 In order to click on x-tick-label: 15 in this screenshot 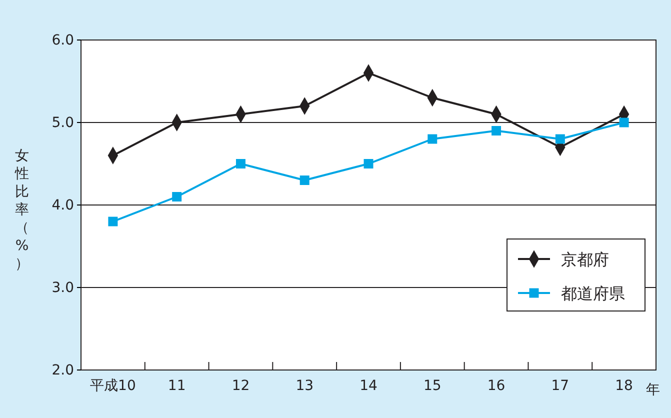, I will do `click(432, 386)`.